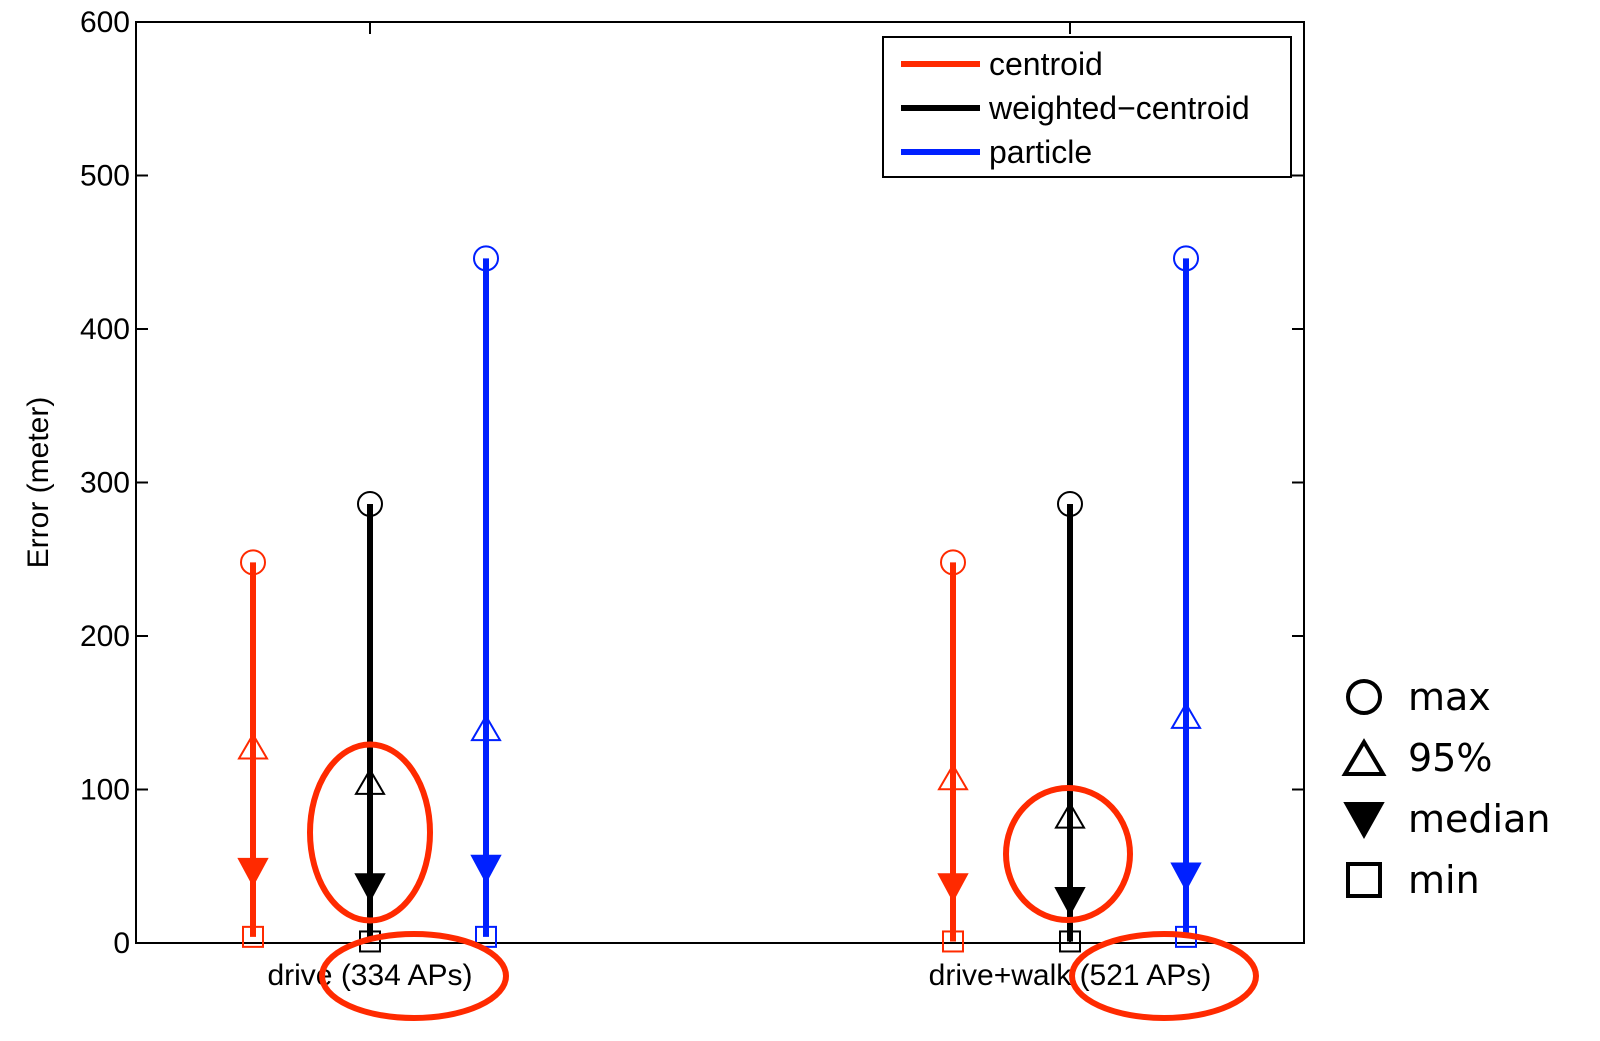 The width and height of the screenshot is (1600, 1041). I want to click on stat-max-icon, so click(1364, 697).